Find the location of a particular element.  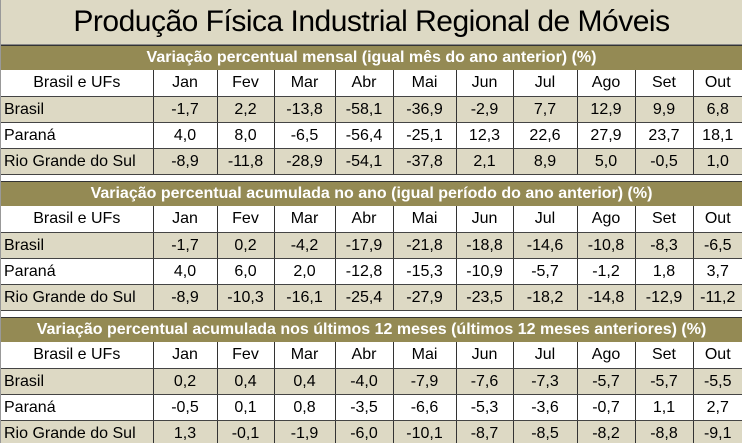

value-cell: 4,0 is located at coordinates (184, 271).